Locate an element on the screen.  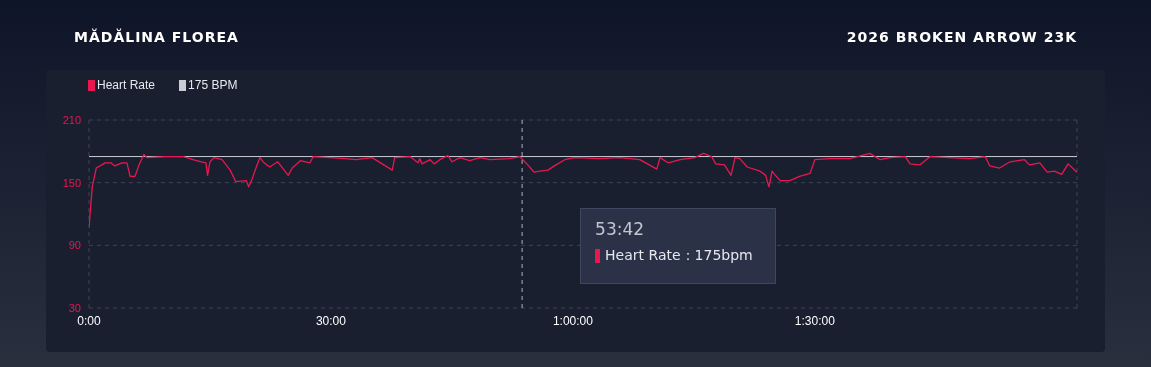
chart-subtitle: 2026 BROKEN ARROW 23K is located at coordinates (961, 37).